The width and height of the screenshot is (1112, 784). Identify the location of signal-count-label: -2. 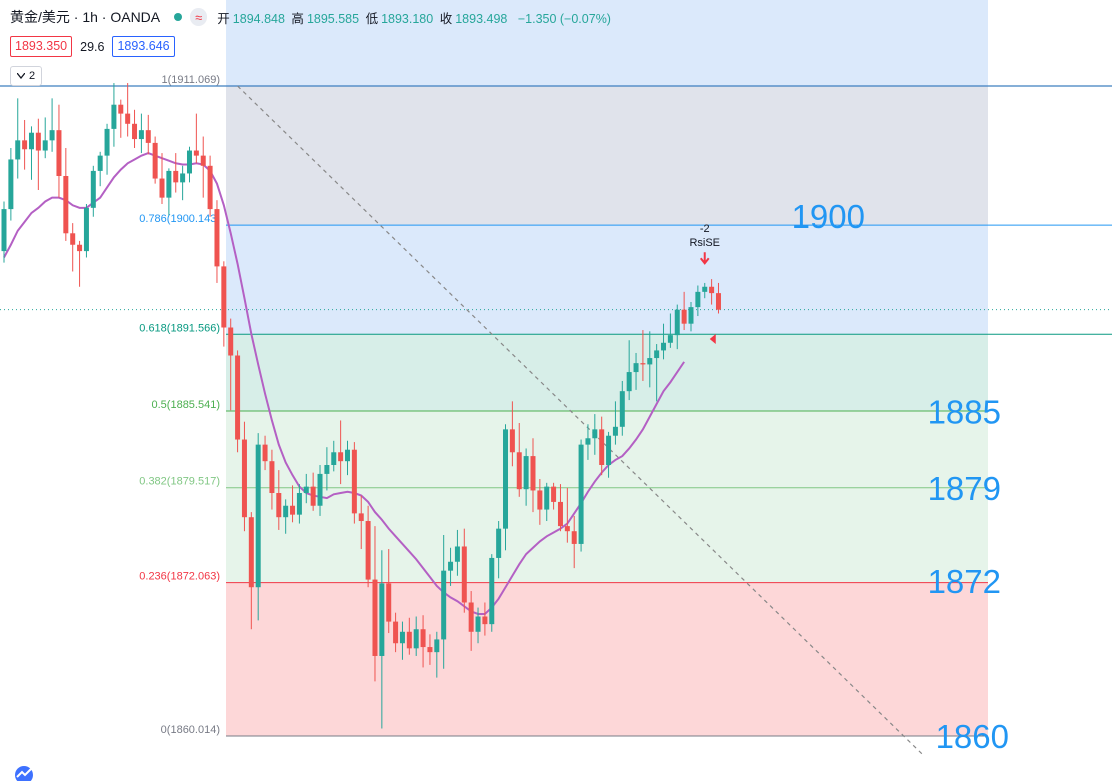
(705, 229).